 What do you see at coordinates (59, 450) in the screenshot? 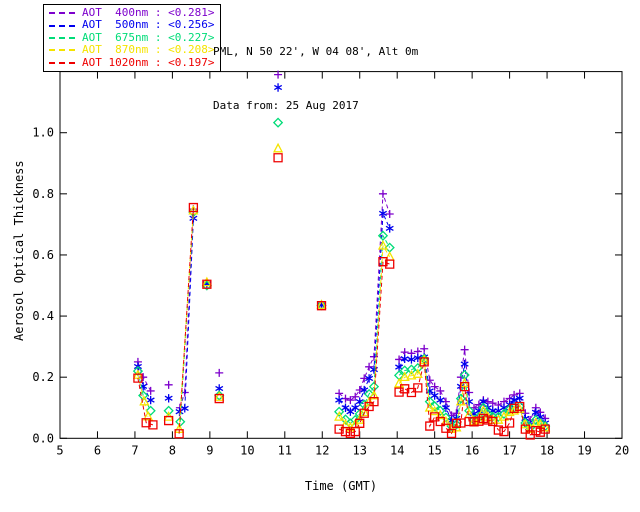
I see `x-tick-label: 5` at bounding box center [59, 450].